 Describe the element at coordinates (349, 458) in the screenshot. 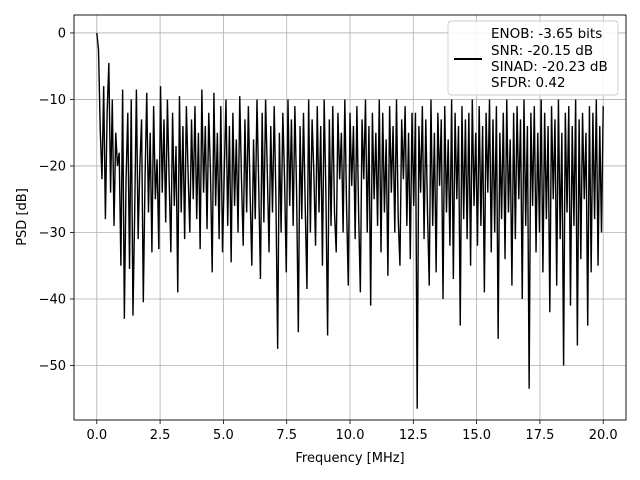

I see `x-axis-label: Frequency [MHz]` at that location.